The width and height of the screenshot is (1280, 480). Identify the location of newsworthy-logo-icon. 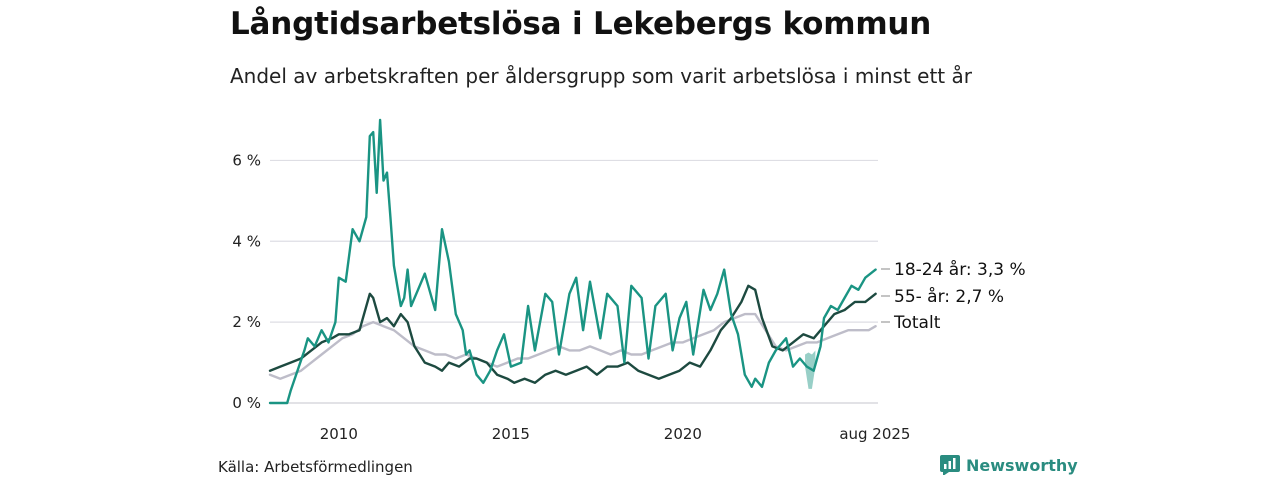
(950, 465).